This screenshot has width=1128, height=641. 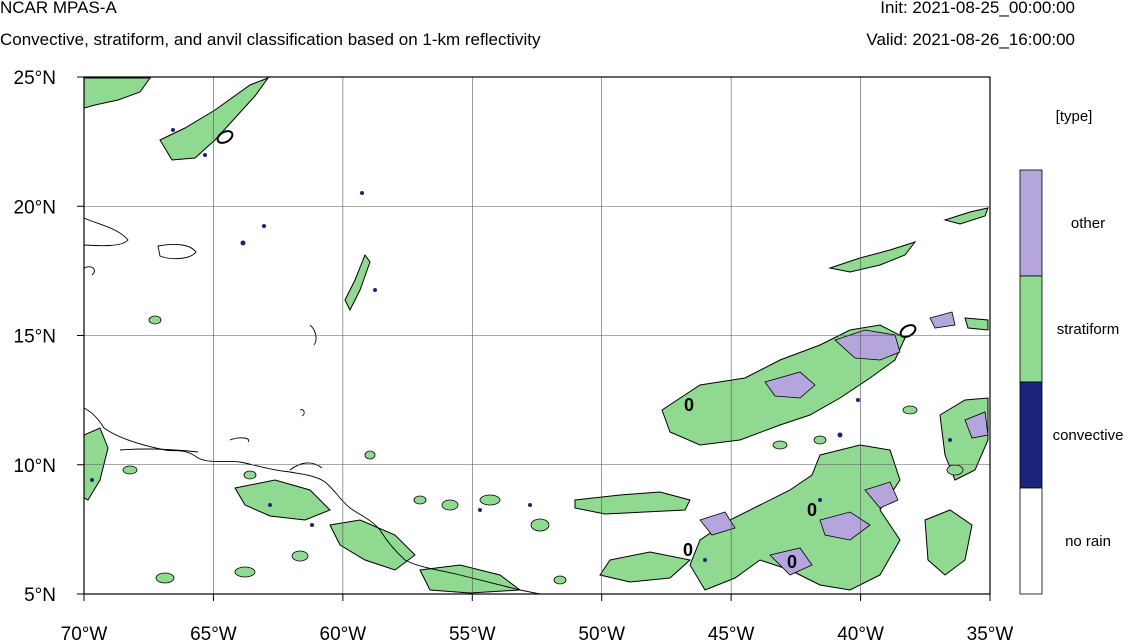 What do you see at coordinates (213, 632) in the screenshot?
I see `x-tick-label: 65°W` at bounding box center [213, 632].